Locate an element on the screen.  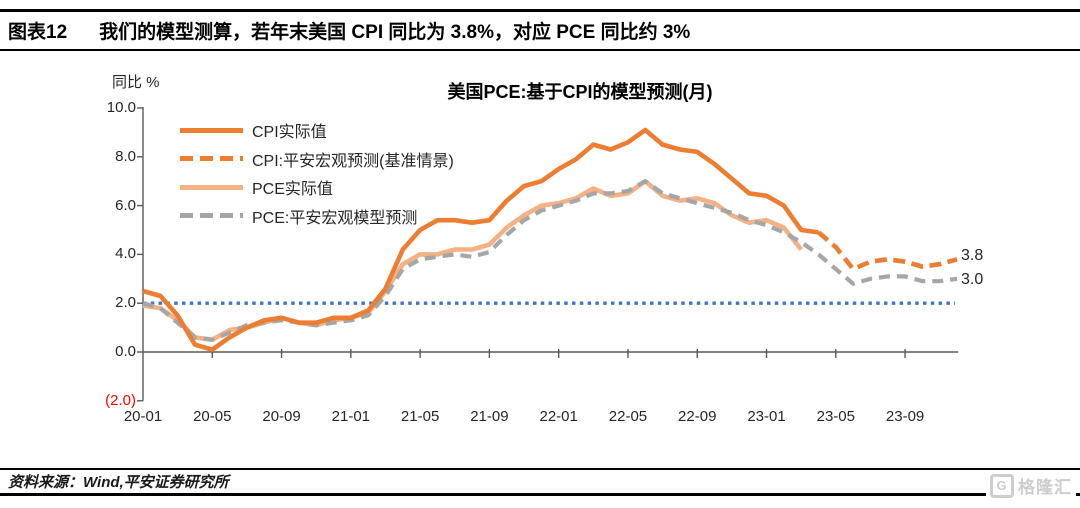
gelonghui-logo: G 格隆汇 is located at coordinates (1031, 485).